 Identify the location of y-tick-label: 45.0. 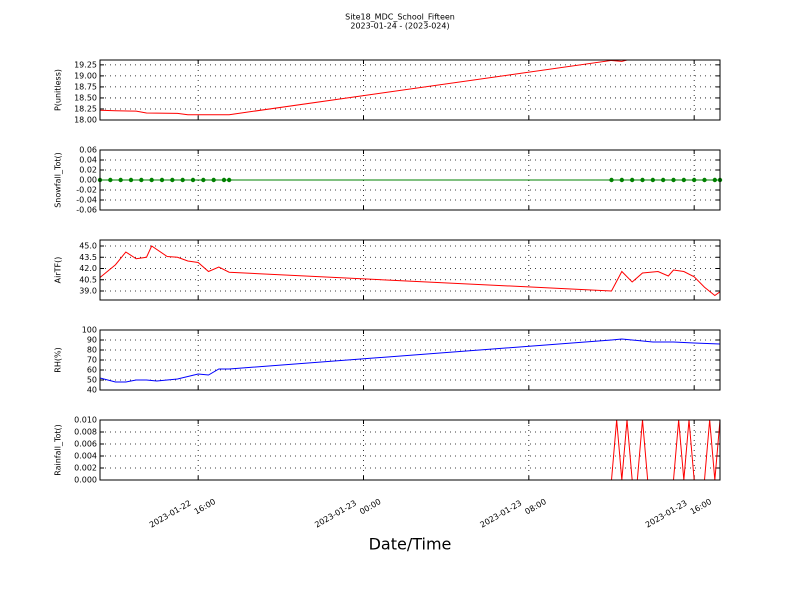
(88, 246).